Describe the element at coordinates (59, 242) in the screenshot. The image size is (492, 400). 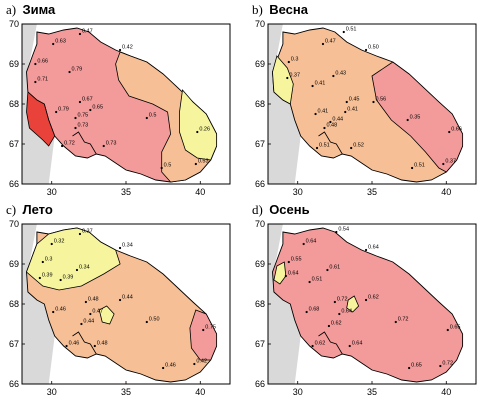
I see `station-value: 0.32` at that location.